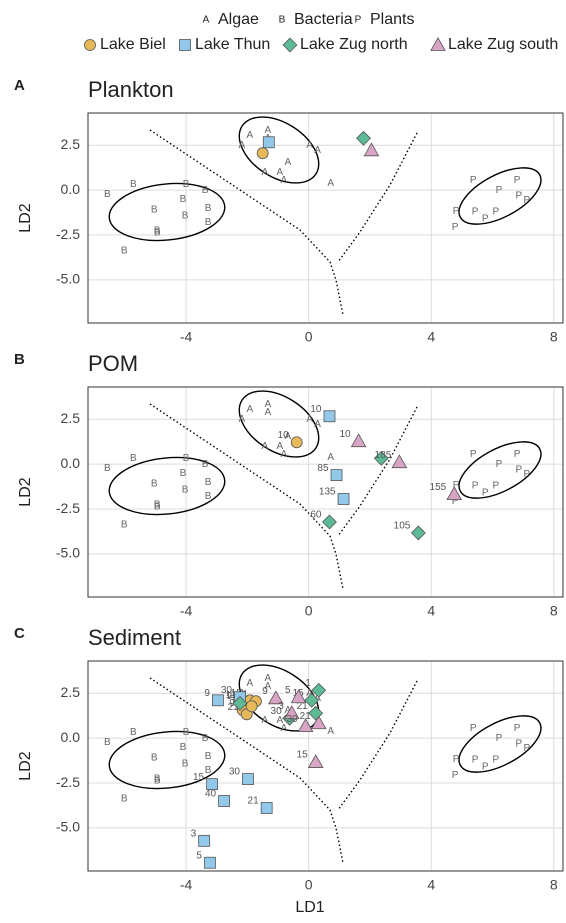 The height and width of the screenshot is (923, 566). Describe the element at coordinates (133, 44) in the screenshot. I see `legend-label: Lake Biel` at that location.